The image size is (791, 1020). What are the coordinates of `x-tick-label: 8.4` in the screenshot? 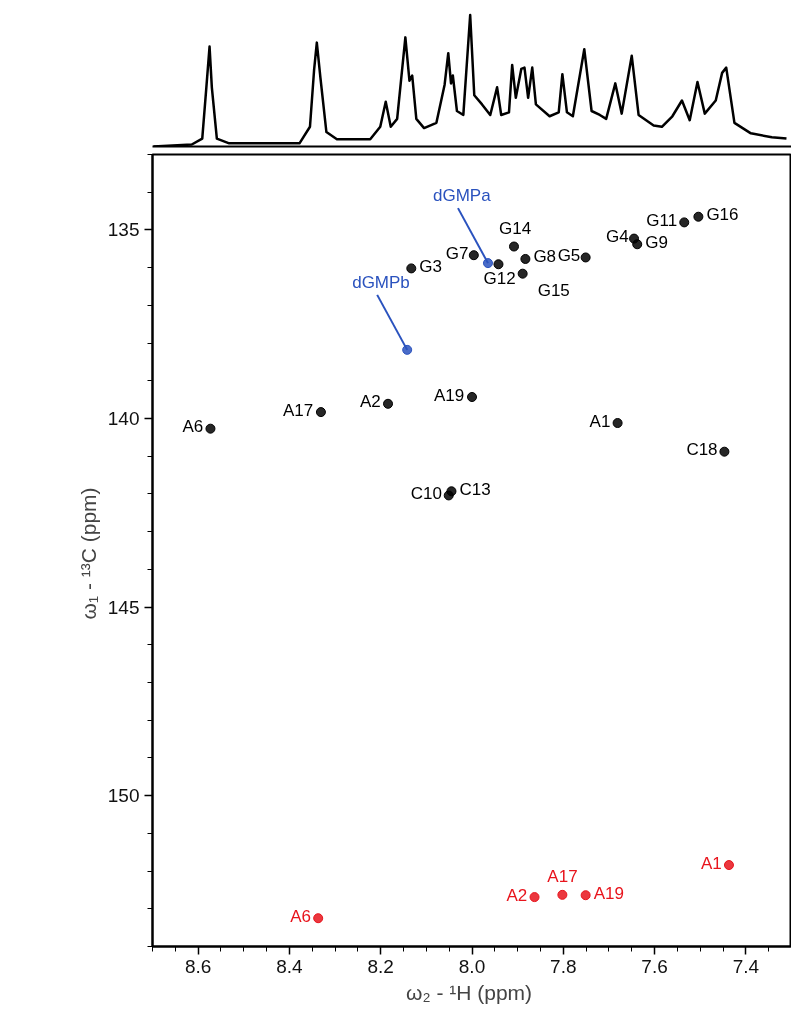 It's located at (290, 966).